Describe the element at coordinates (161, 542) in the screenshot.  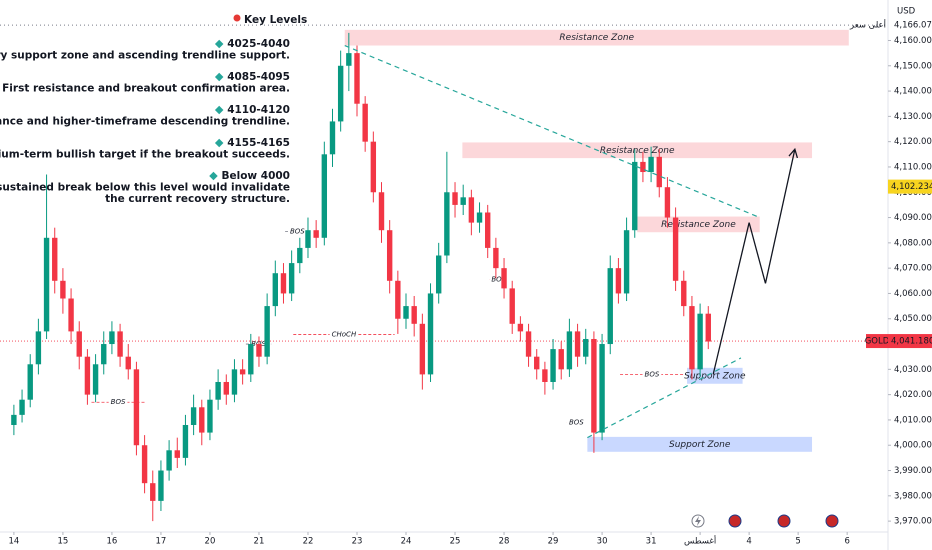
I see `x-tick-label: 17` at that location.